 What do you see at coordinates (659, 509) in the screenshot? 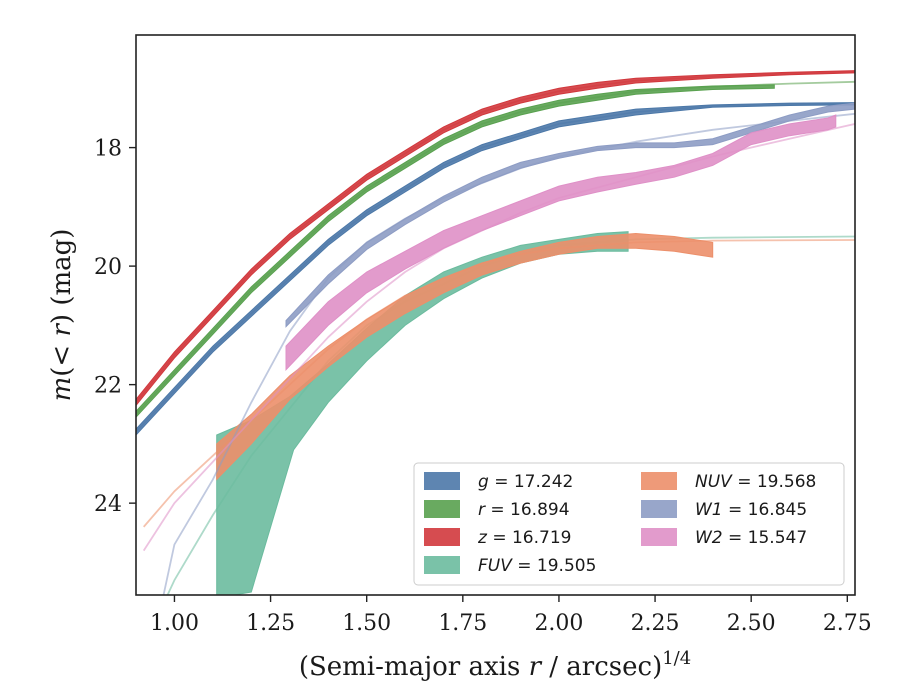
I see `legend-swatch-w1` at bounding box center [659, 509].